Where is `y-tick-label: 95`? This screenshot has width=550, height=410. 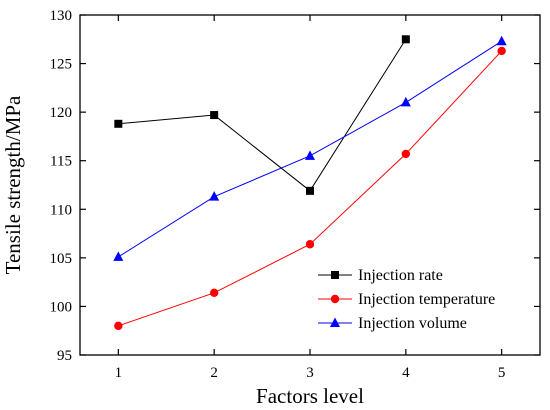 y-tick-label: 95 is located at coordinates (64, 356).